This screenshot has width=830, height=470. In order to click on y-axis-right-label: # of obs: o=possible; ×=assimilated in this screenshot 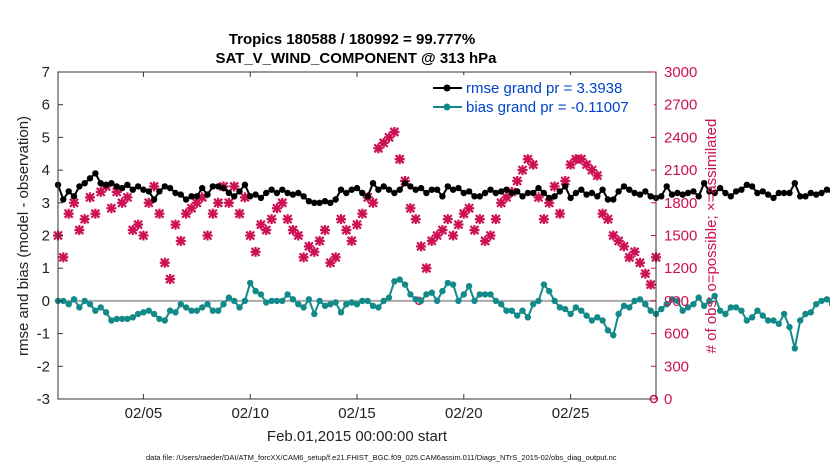, I will do `click(711, 236)`.